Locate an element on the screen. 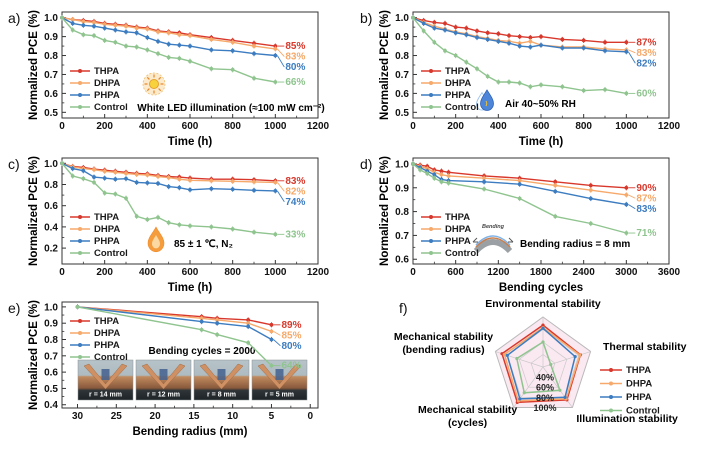  annotation: White LED illumination (≈100 mW cm⁻²) is located at coordinates (231, 93).